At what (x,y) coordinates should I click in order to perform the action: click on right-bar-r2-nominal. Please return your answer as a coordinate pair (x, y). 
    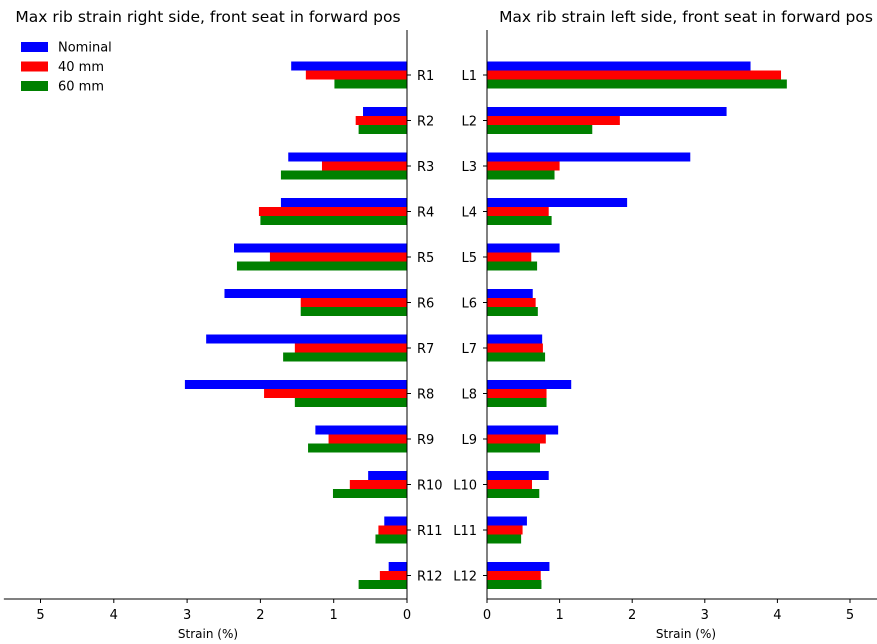
    Looking at the image, I should click on (385, 111).